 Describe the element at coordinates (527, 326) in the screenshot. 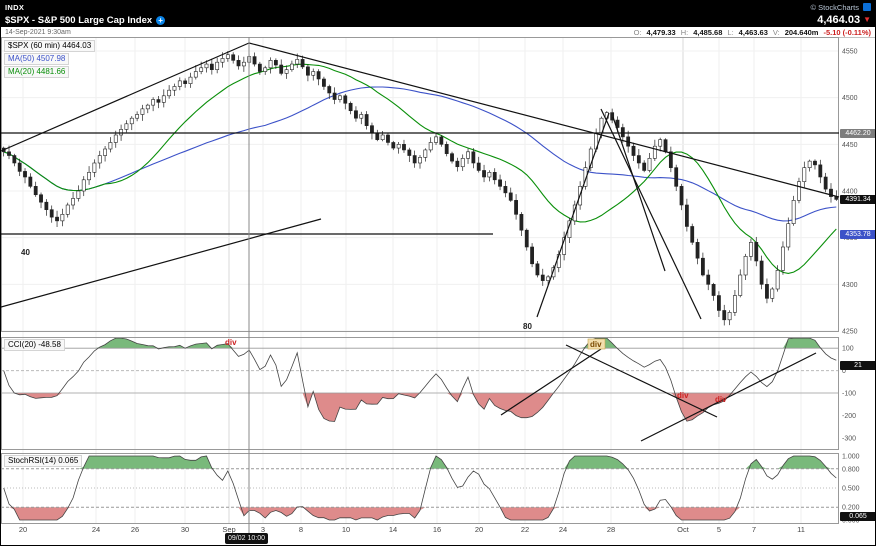

I see `svg-text: 80` at that location.